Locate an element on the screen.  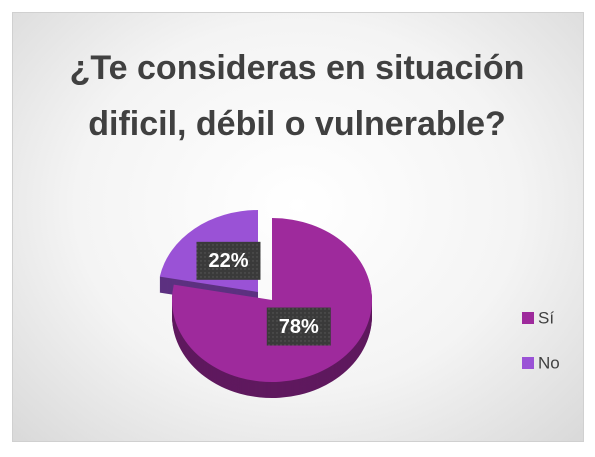
legend-label: No is located at coordinates (549, 362).